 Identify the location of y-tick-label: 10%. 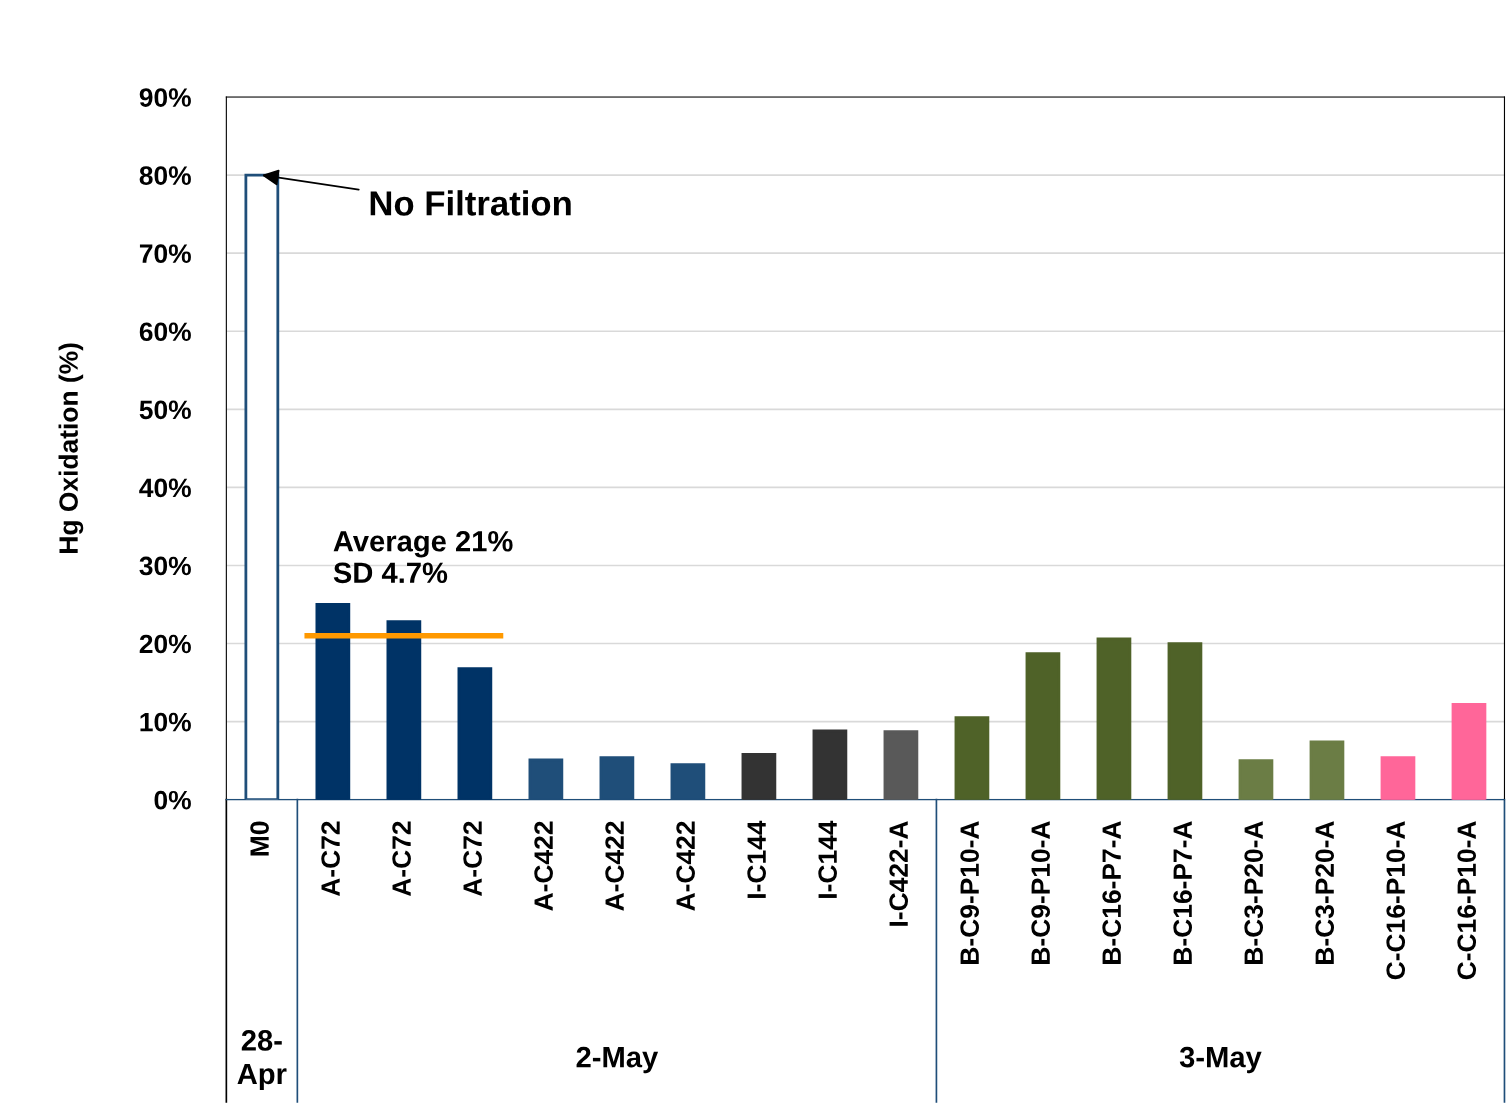
(165, 722).